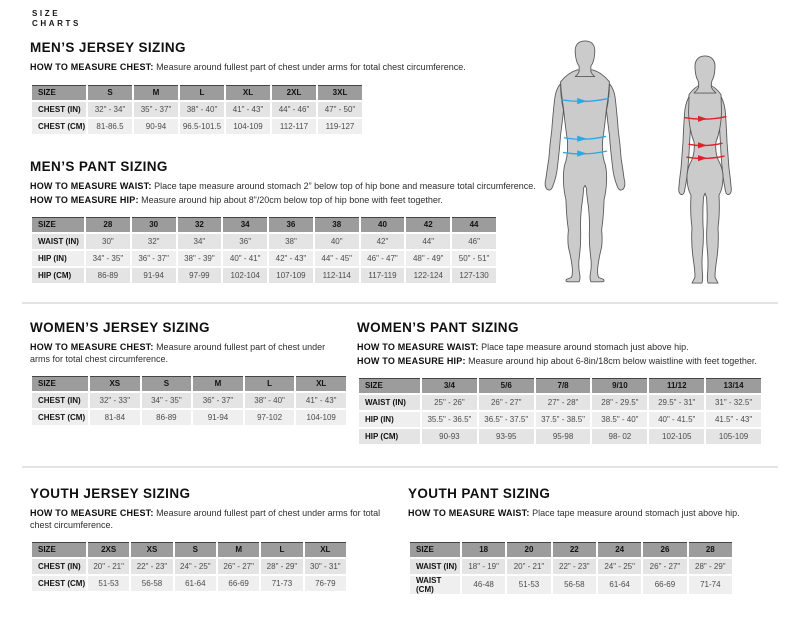 This screenshot has width=800, height=618. What do you see at coordinates (321, 417) in the screenshot?
I see `cell-value: 104-109` at bounding box center [321, 417].